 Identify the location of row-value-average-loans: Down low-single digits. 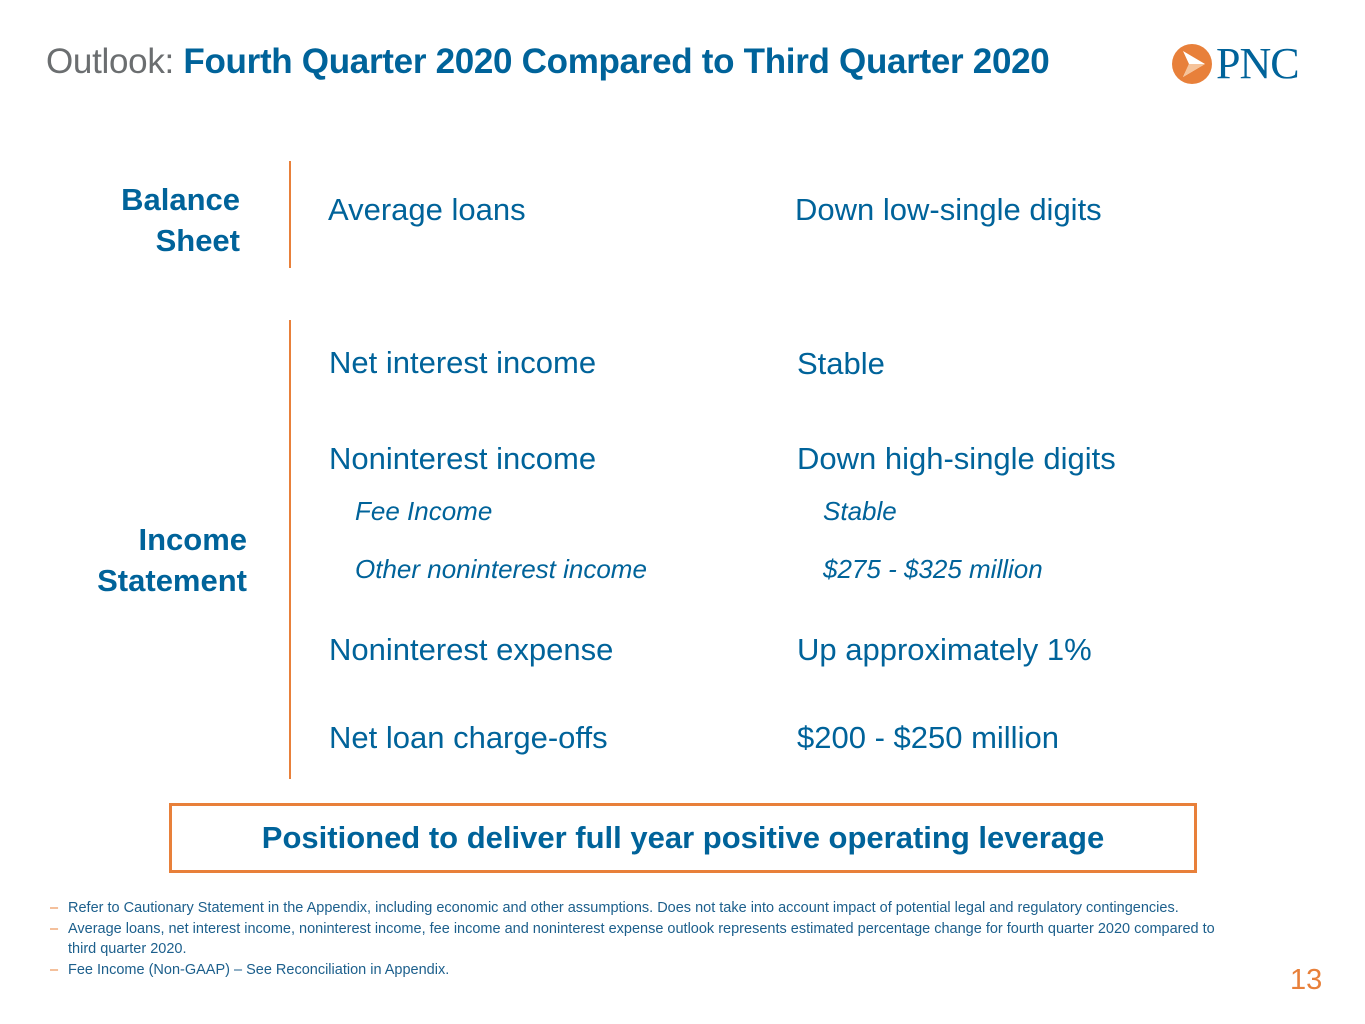
(948, 209).